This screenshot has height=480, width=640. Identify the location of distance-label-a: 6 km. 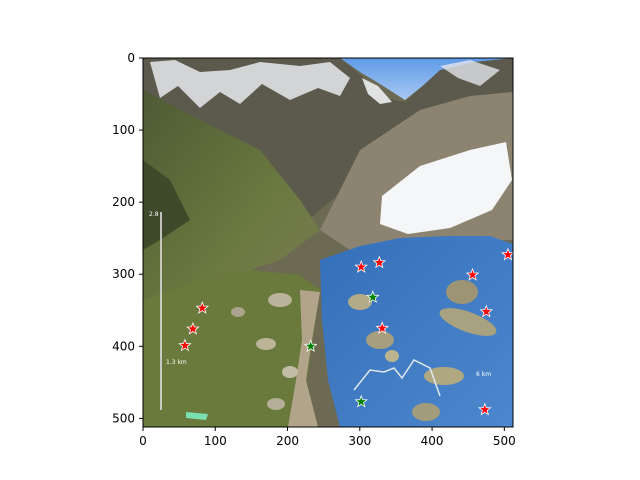
(483, 374).